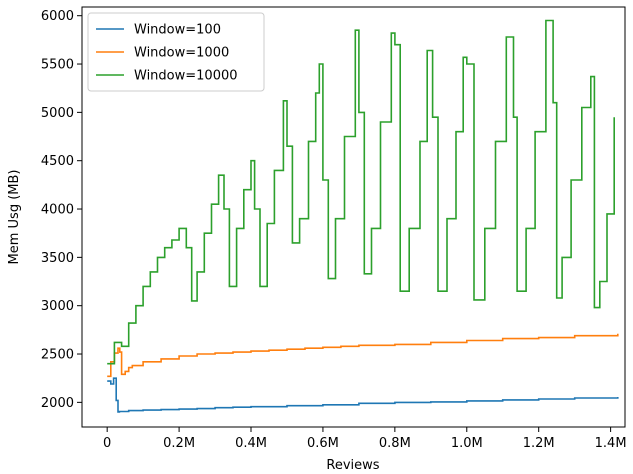 The height and width of the screenshot is (474, 633). I want to click on legend: Window=100 Window=1000 Window=10000, so click(176, 52).